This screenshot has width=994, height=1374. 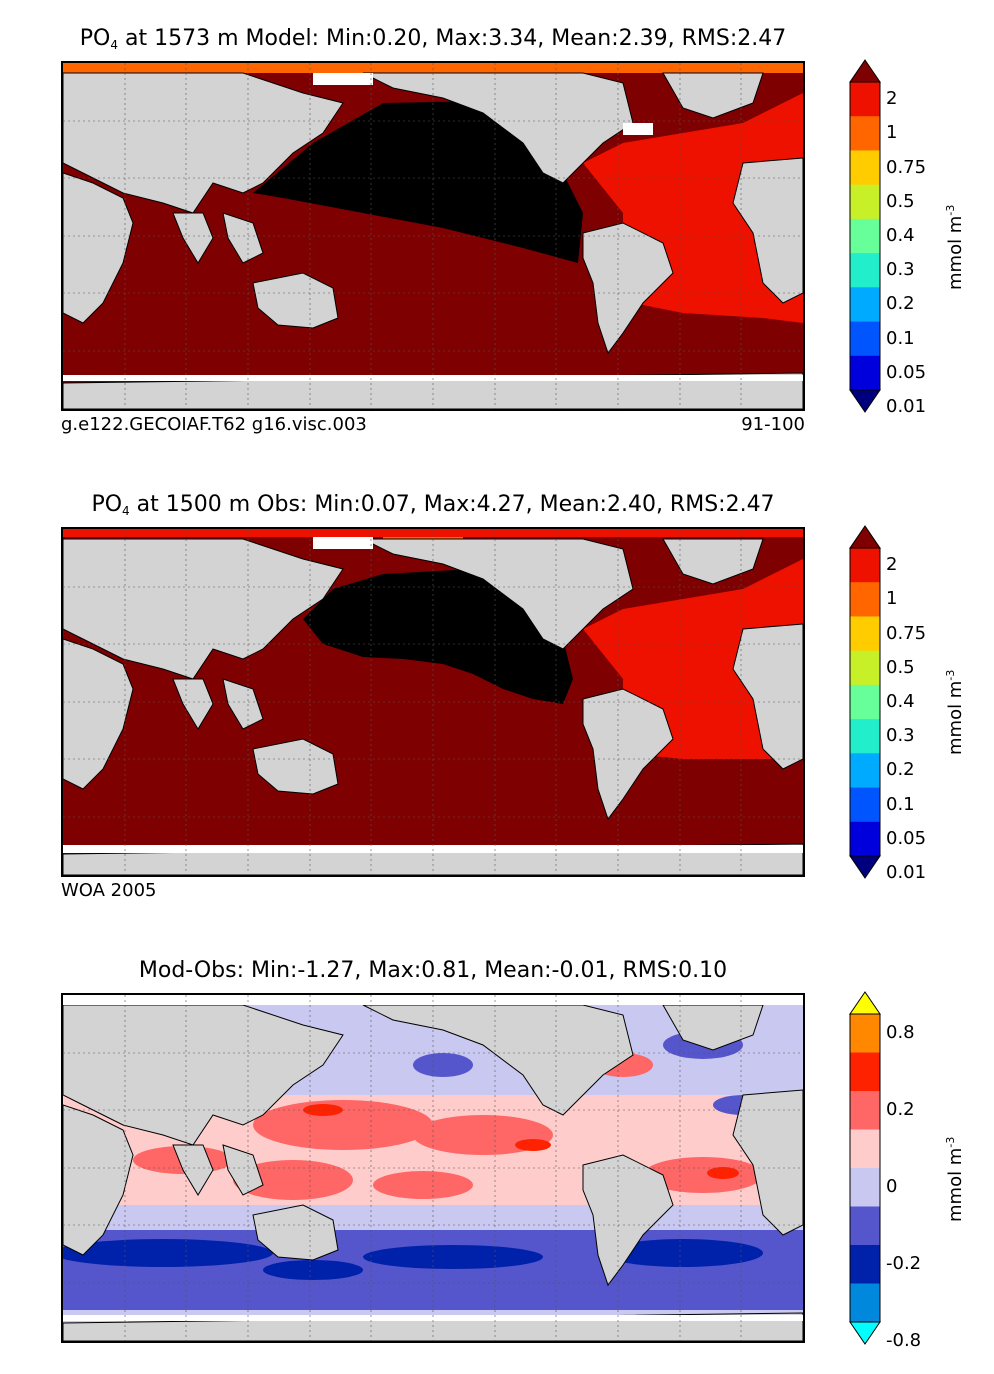 What do you see at coordinates (955, 712) in the screenshot?
I see `obs-colorbar-unit: mmol m-3` at bounding box center [955, 712].